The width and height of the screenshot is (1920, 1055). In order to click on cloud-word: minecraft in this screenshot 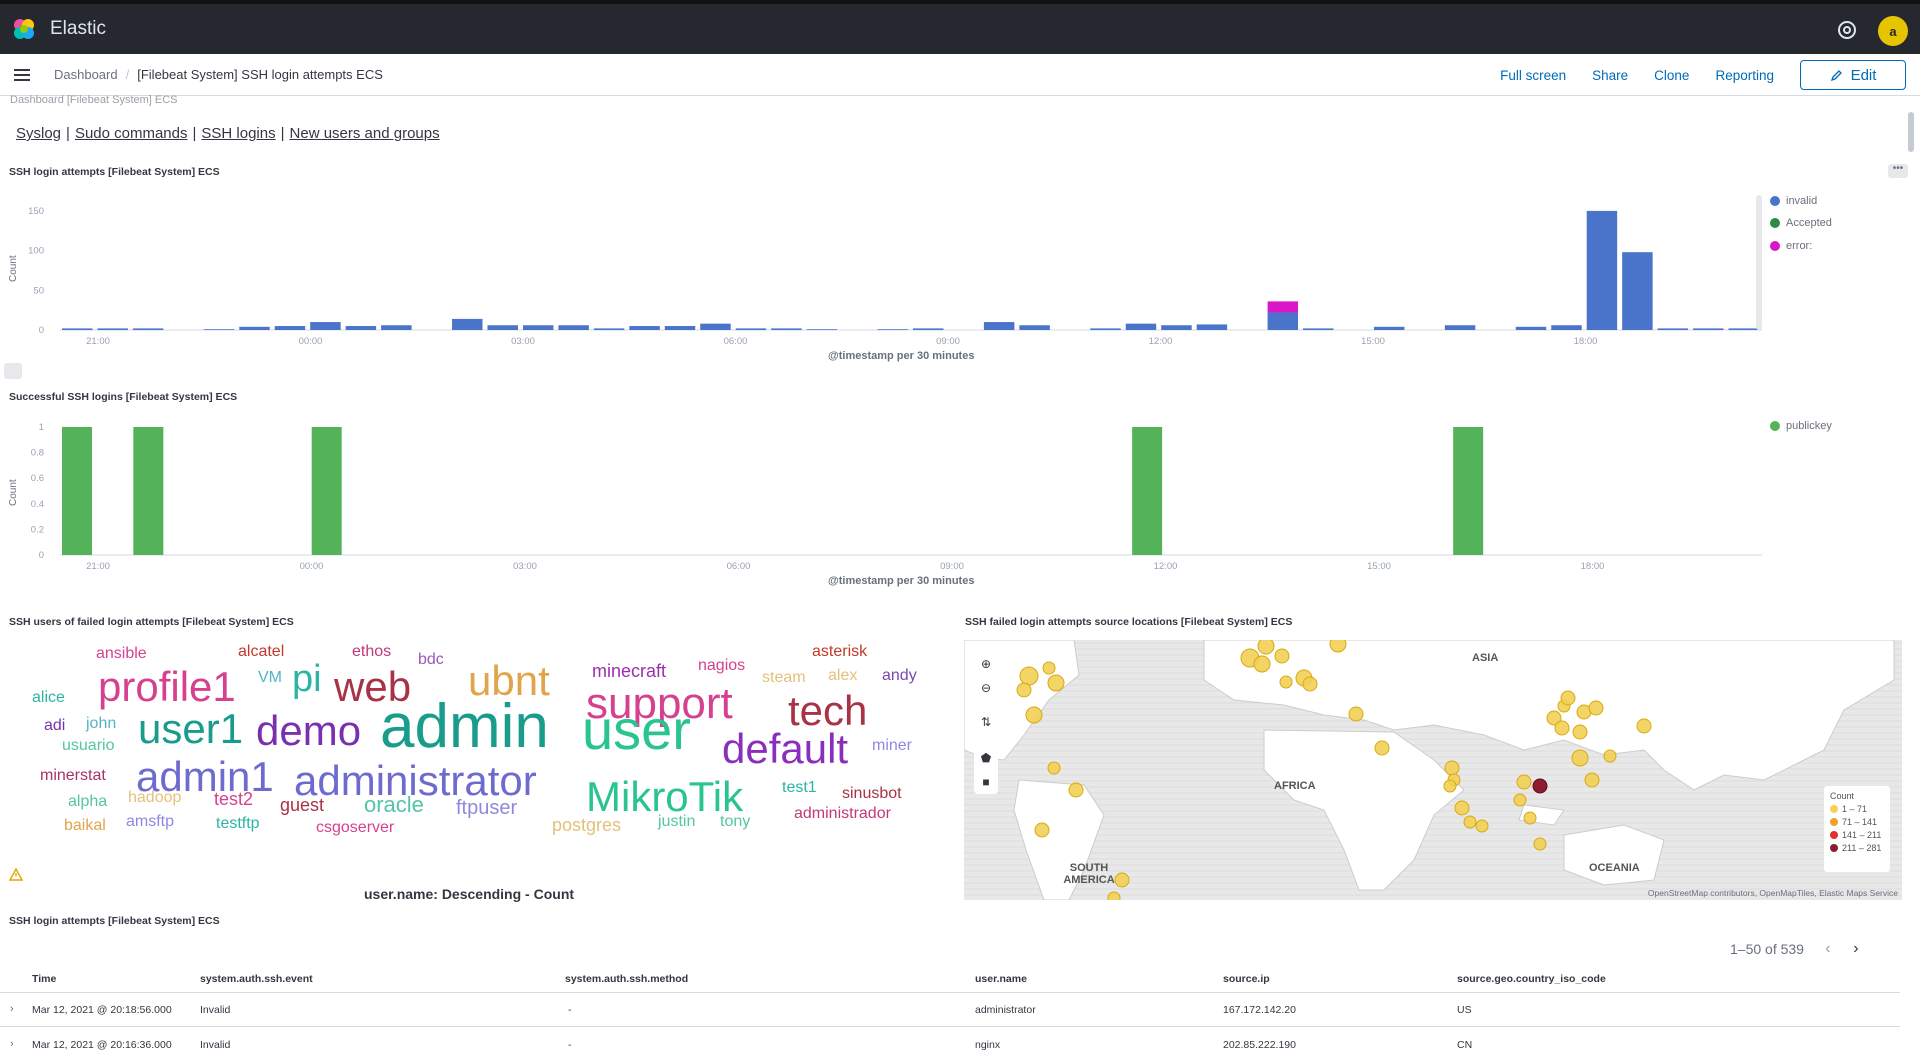, I will do `click(629, 671)`.